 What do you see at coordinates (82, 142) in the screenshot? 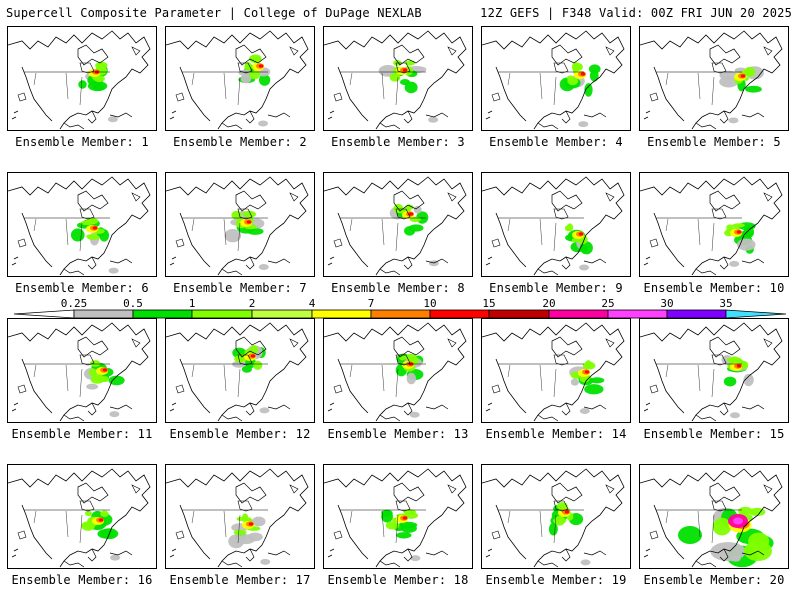
I see `ensemble-member-label: Ensemble Member: 1` at bounding box center [82, 142].